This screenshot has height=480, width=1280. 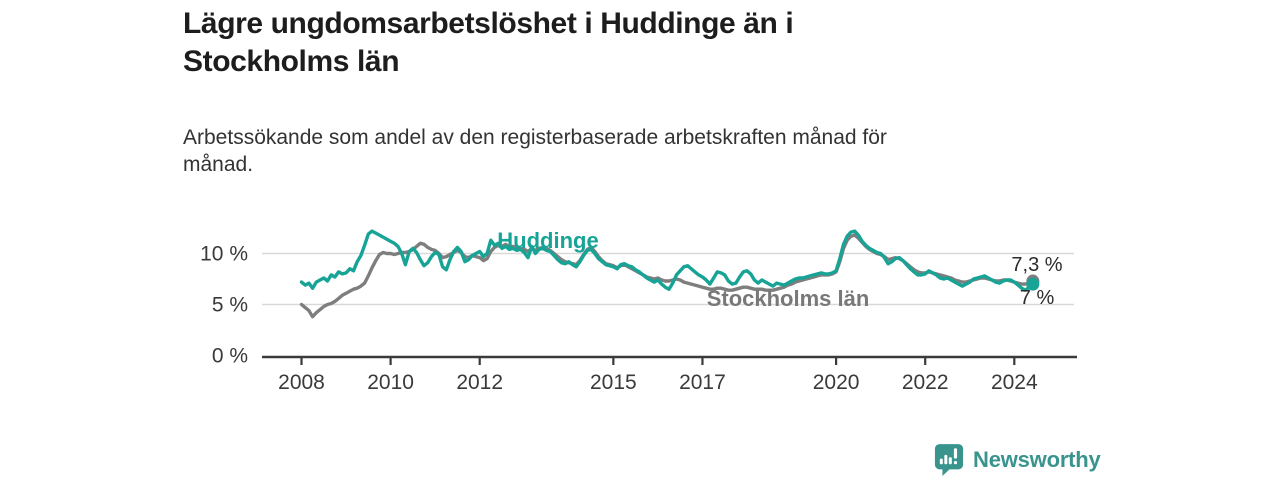 I want to click on x-tick-label-2008: 2008, so click(x=301, y=382).